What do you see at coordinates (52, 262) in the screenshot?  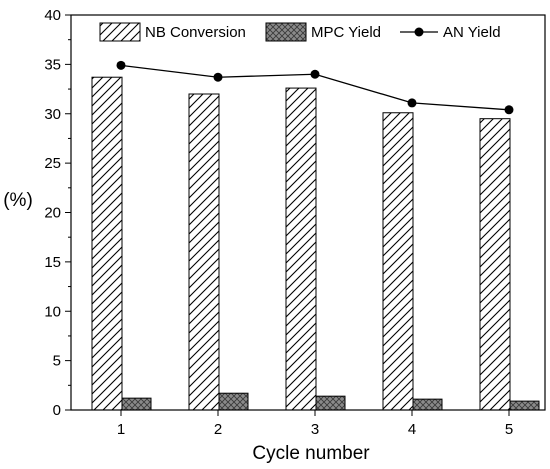 I see `y-tick-label: 15` at bounding box center [52, 262].